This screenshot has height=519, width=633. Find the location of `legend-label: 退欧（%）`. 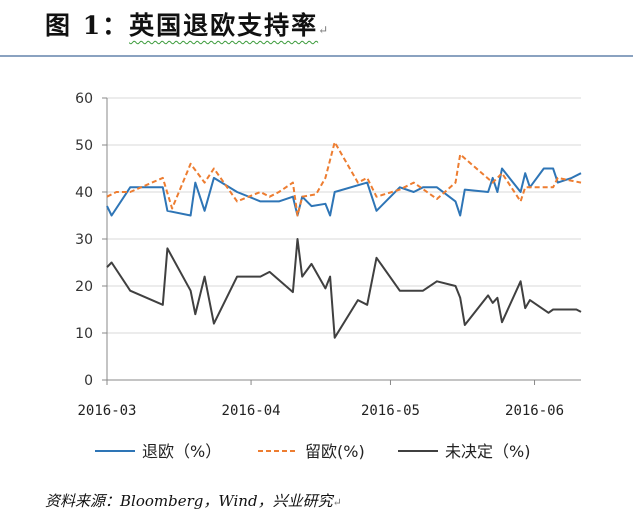

legend-label: 退欧（%） is located at coordinates (181, 451).